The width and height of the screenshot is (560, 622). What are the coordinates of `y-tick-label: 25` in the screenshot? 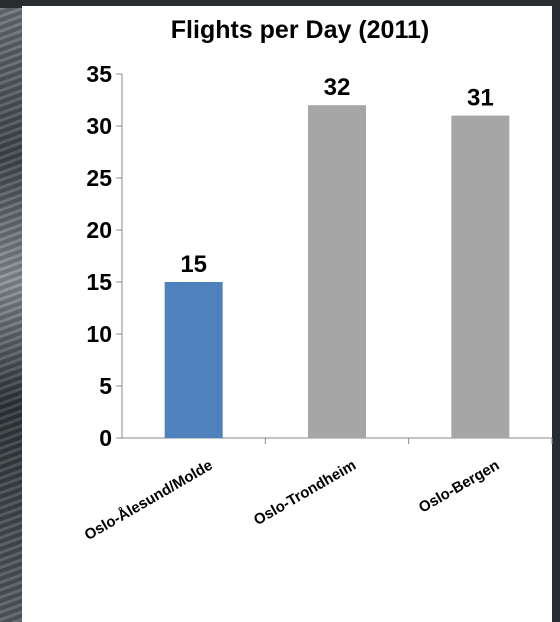 It's located at (99, 178).